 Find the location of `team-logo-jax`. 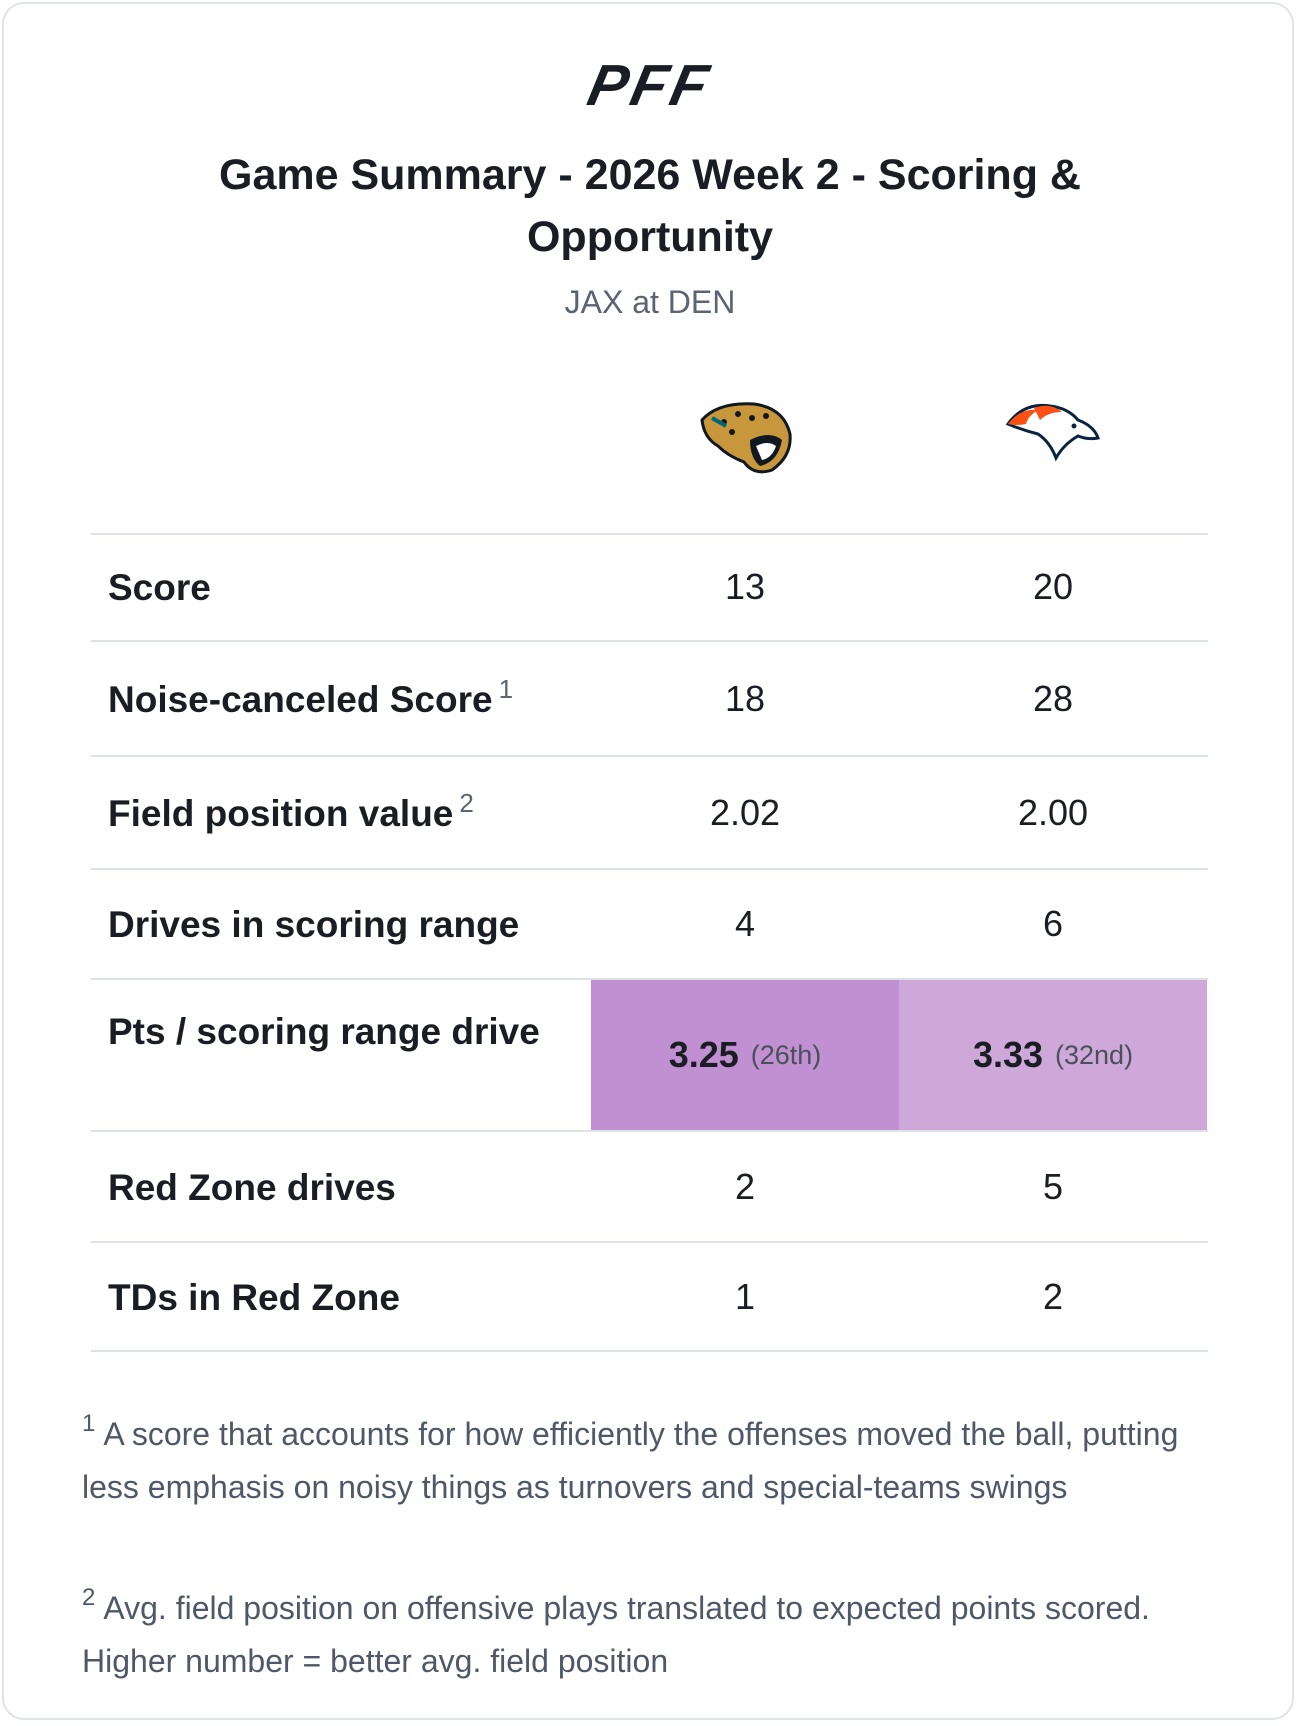

team-logo-jax is located at coordinates (746, 438).